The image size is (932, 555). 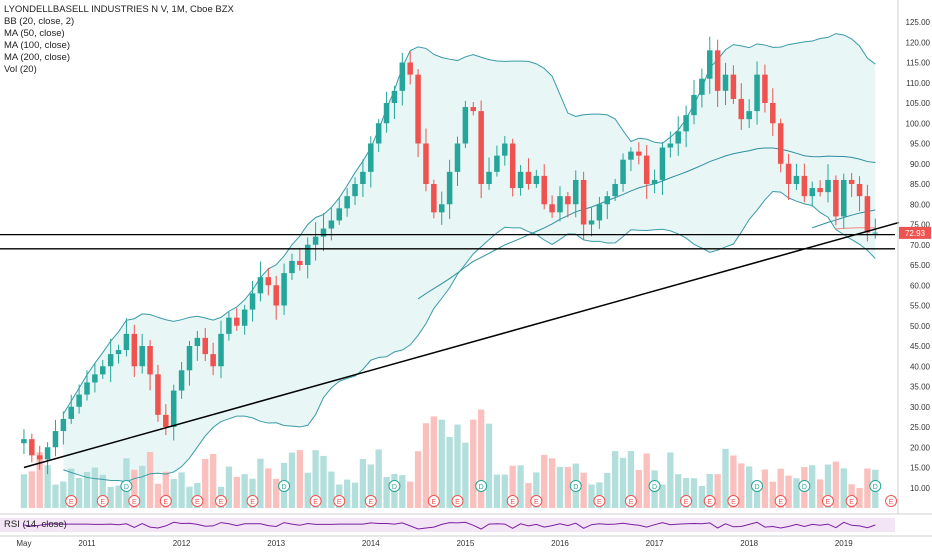 I want to click on legend-volume: Vol (20), so click(x=20, y=69).